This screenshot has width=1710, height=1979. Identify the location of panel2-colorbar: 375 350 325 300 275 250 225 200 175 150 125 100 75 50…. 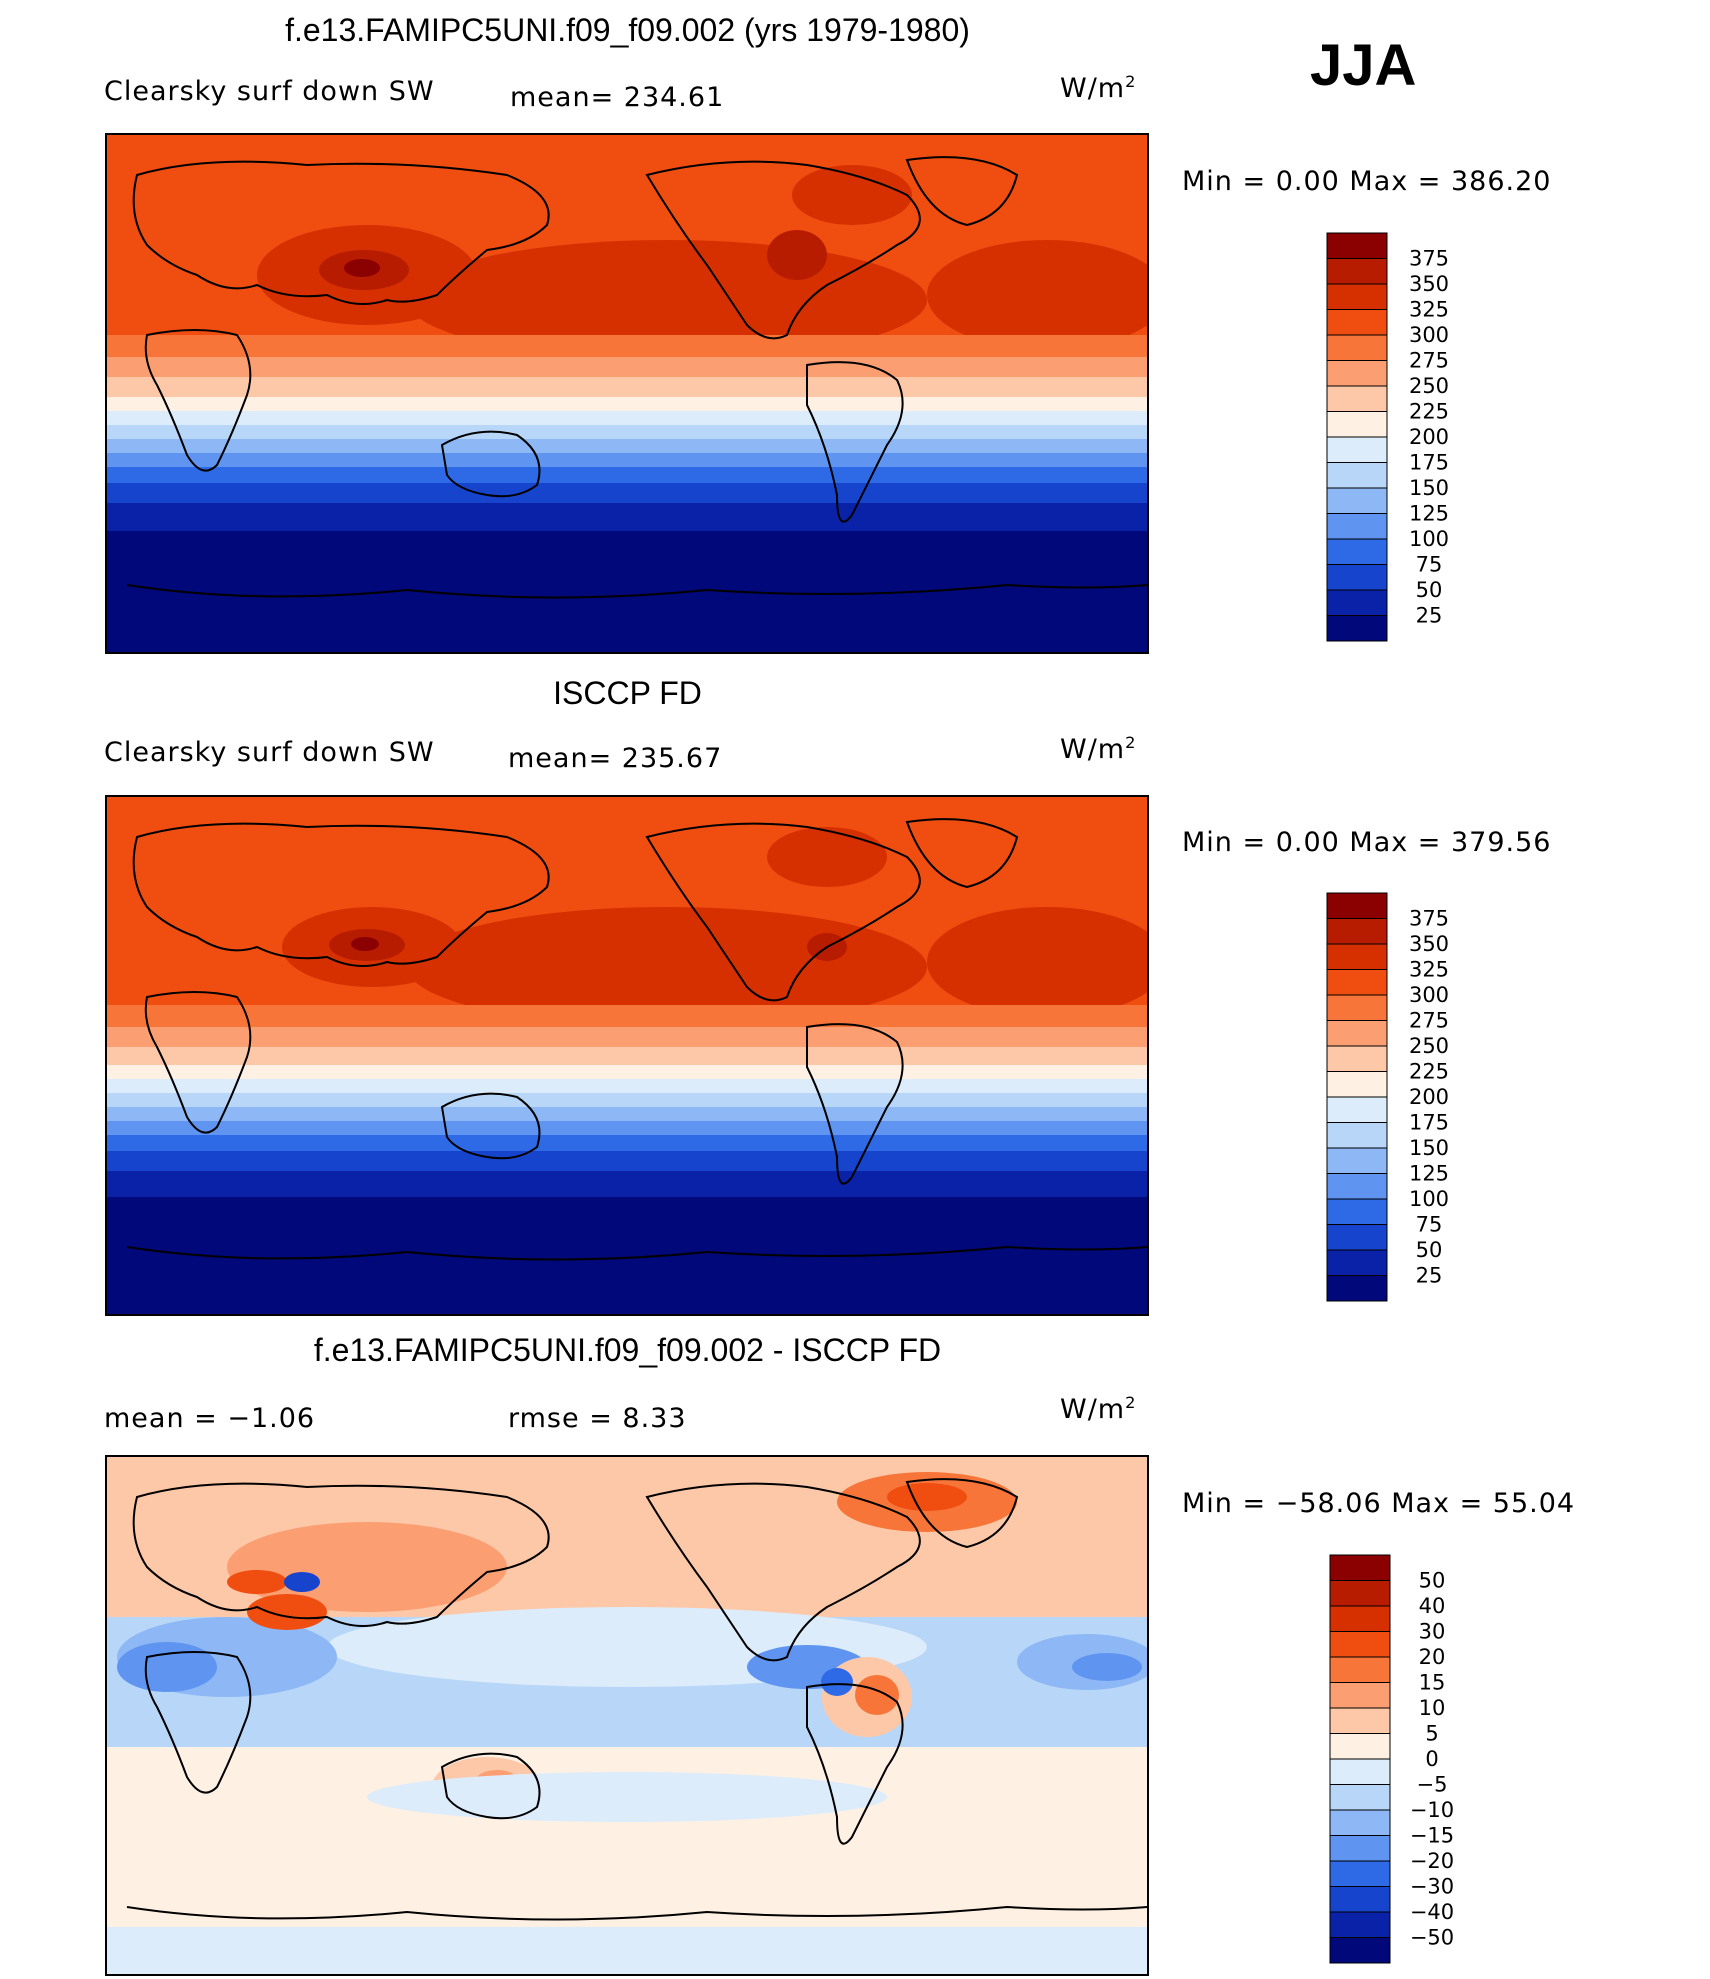
(1401, 1098).